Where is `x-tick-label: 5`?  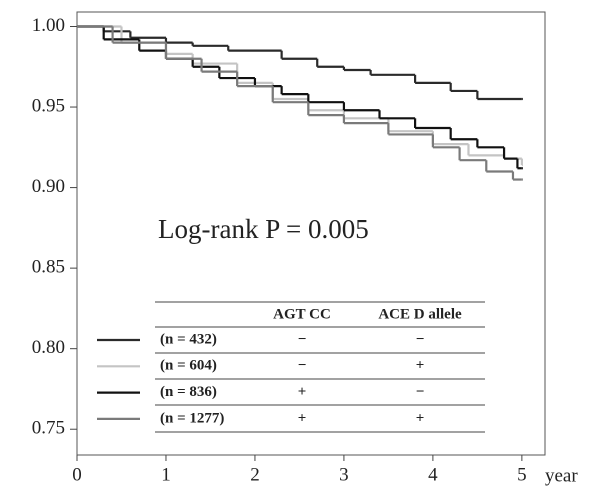
x-tick-label: 5 is located at coordinates (522, 474).